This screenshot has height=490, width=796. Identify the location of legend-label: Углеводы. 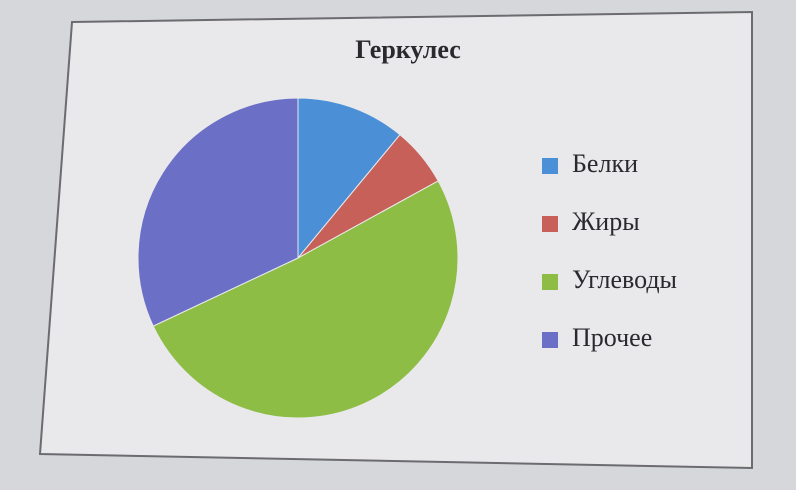
(624, 279).